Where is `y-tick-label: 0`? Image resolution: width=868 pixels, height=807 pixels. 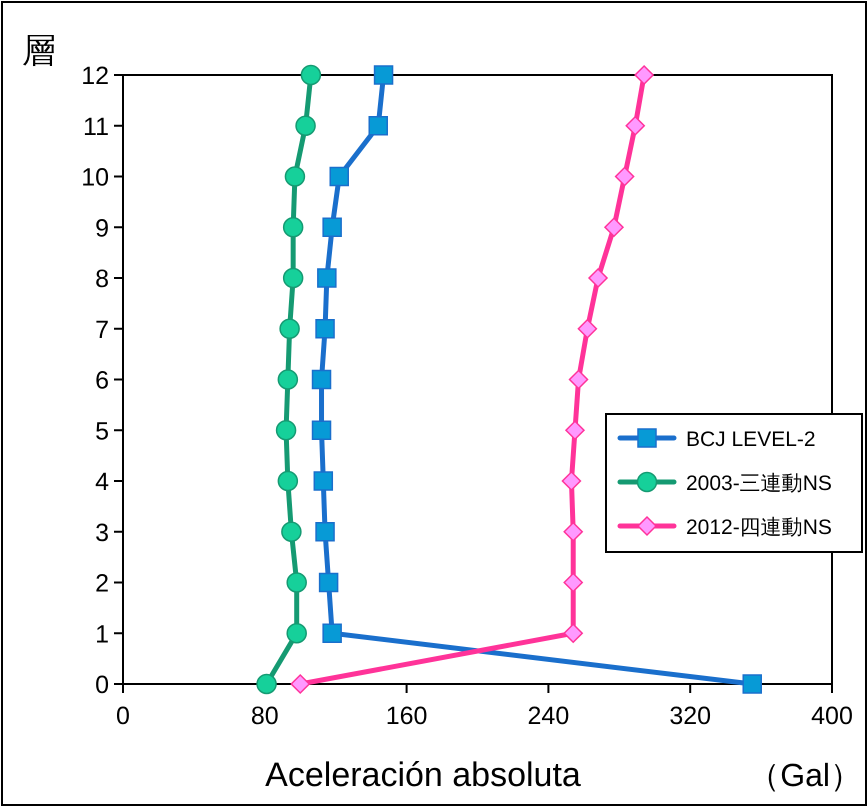
y-tick-label: 0 is located at coordinates (102, 685).